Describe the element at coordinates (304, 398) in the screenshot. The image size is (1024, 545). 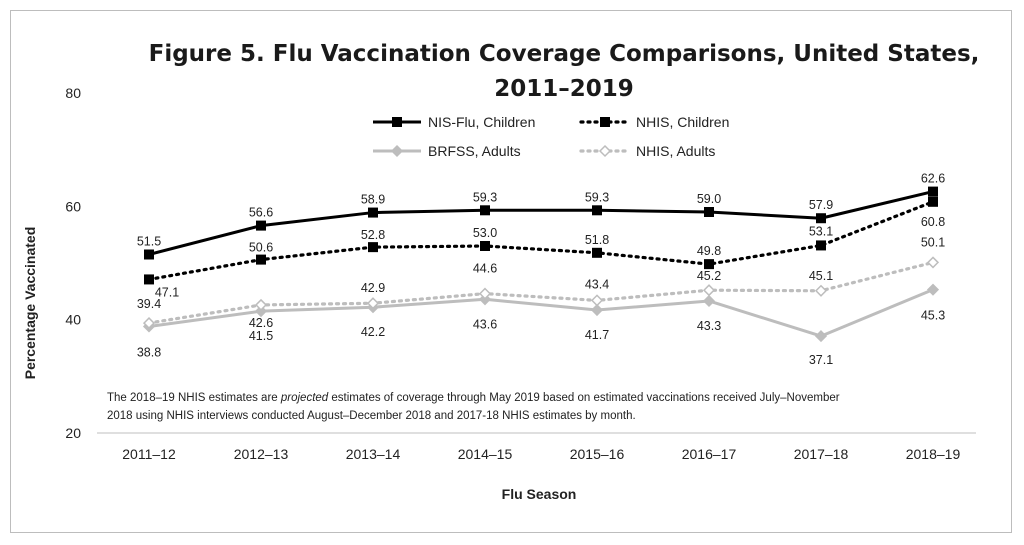
I see `footnote-line-1-emphasis: projected` at that location.